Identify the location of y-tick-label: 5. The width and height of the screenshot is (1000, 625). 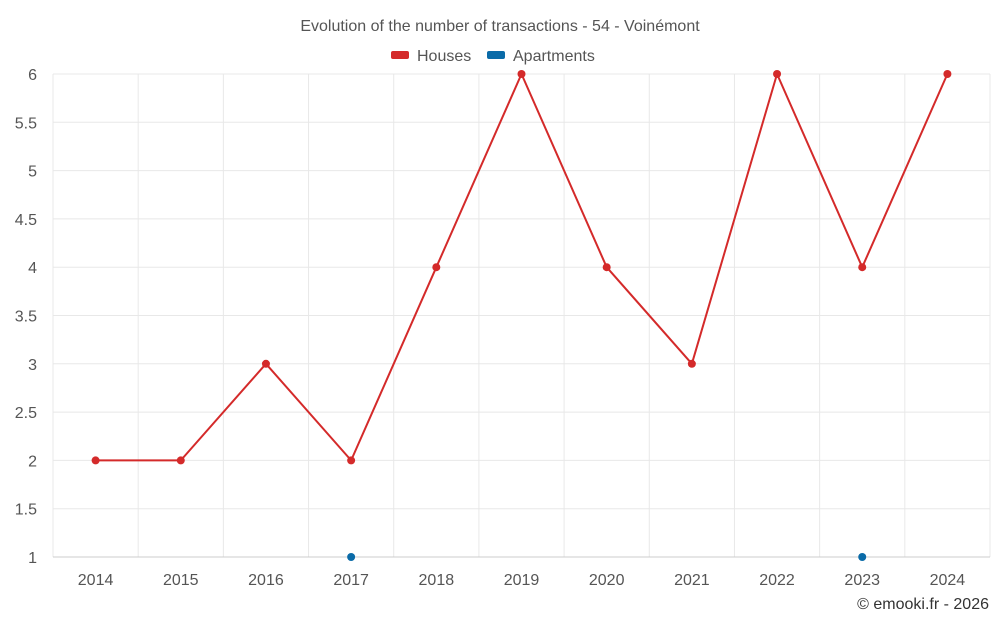
(32, 172).